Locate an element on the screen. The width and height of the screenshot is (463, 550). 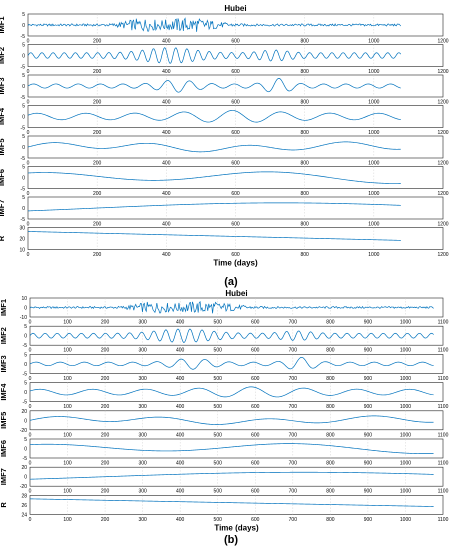
subplot-frame-imf6 is located at coordinates (236, 448).